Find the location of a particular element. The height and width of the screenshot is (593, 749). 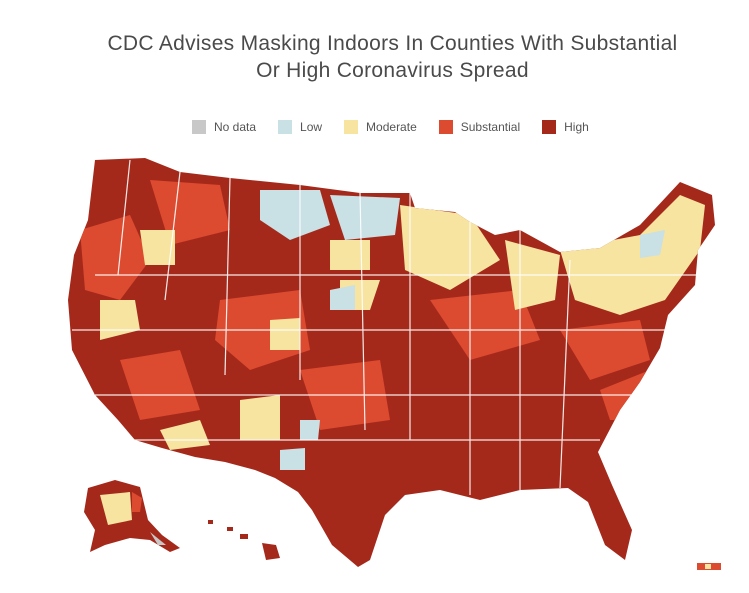

legend-swatch-moderate is located at coordinates (351, 127).